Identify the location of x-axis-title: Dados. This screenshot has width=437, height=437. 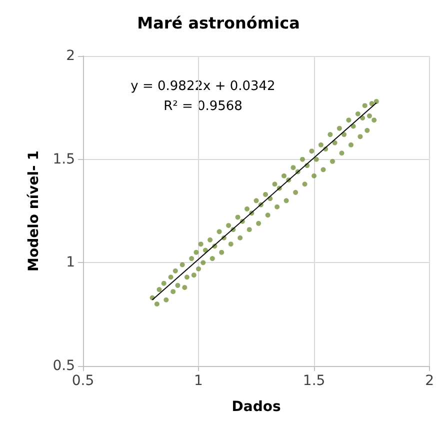
(256, 407).